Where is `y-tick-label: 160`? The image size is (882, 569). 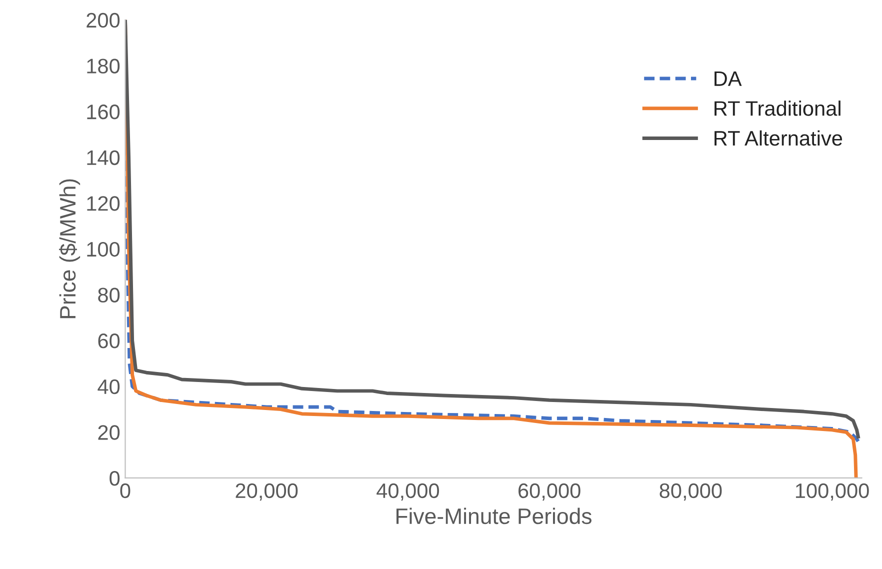
y-tick-label: 160 is located at coordinates (103, 112).